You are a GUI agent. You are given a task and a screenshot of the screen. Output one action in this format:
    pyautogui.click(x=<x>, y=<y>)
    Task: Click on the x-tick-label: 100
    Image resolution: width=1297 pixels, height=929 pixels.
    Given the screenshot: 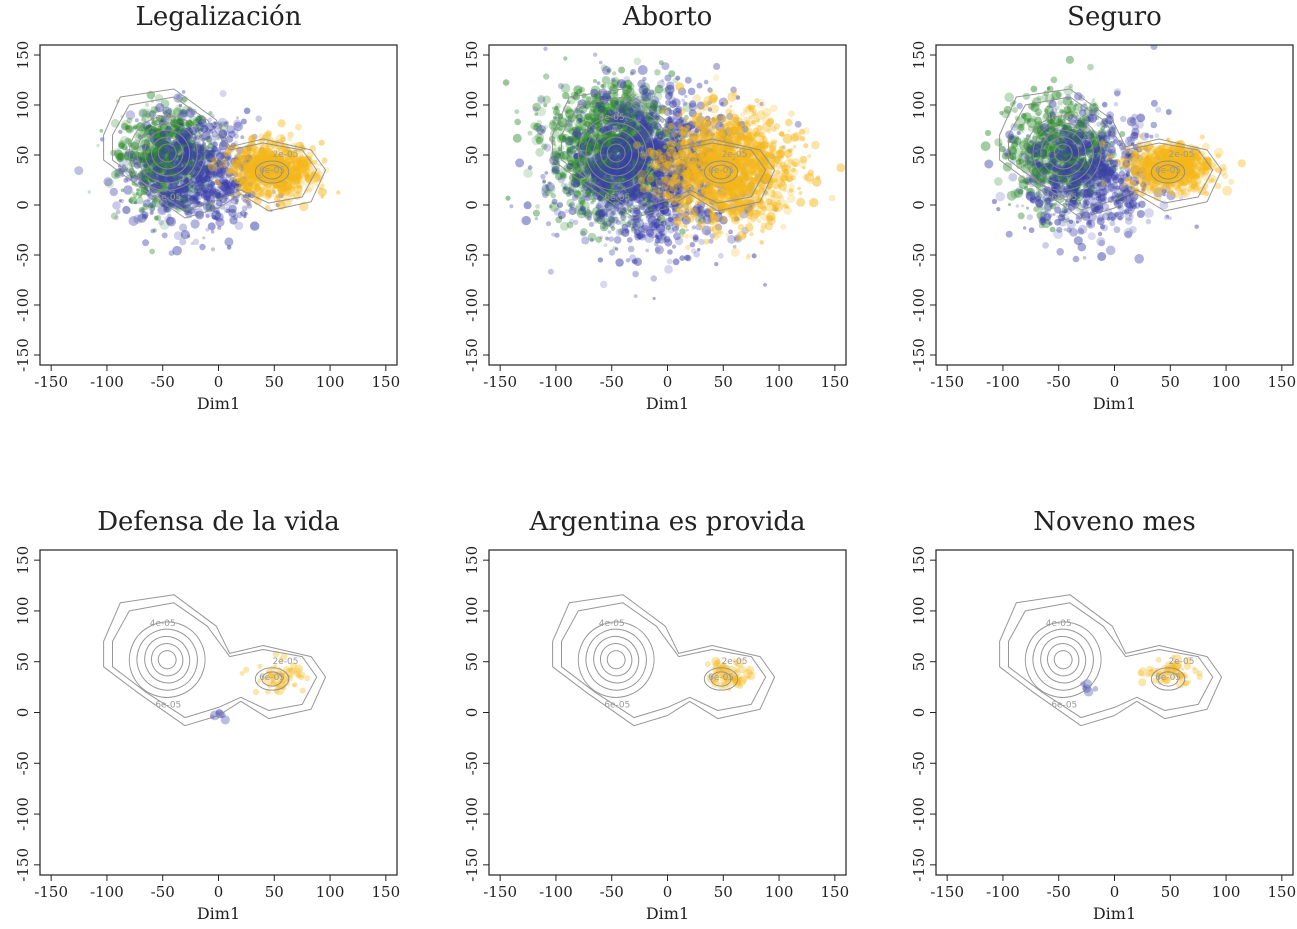 What is the action you would take?
    pyautogui.click(x=330, y=382)
    